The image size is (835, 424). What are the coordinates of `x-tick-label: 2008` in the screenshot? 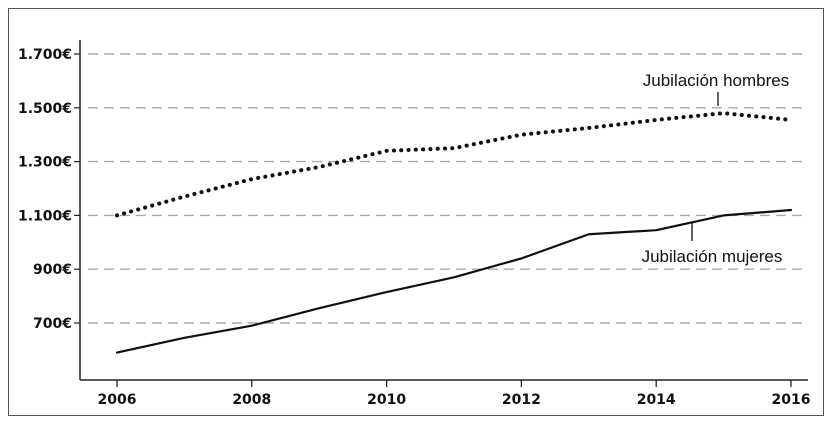 It's located at (251, 400).